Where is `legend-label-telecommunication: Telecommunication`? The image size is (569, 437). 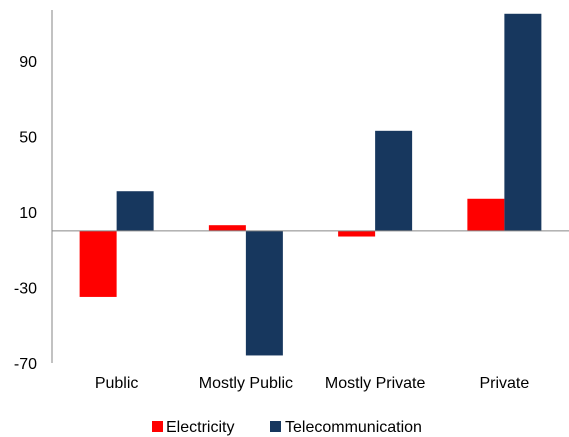
legend-label-telecommunication: Telecommunication is located at coordinates (353, 427).